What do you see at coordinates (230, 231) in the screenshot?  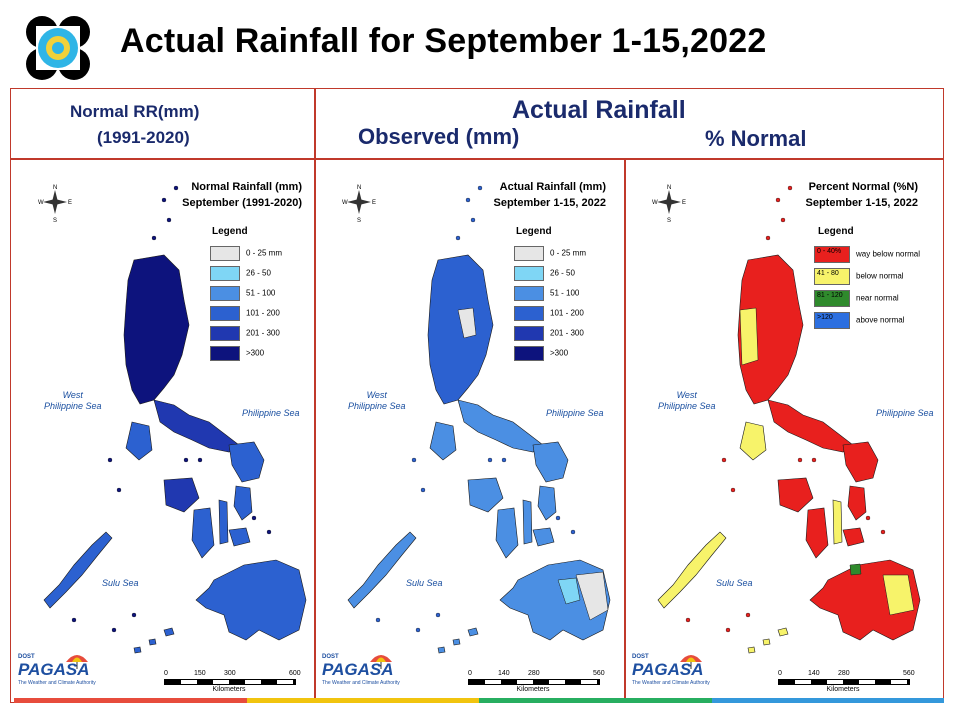 I see `legend-title: Legend` at bounding box center [230, 231].